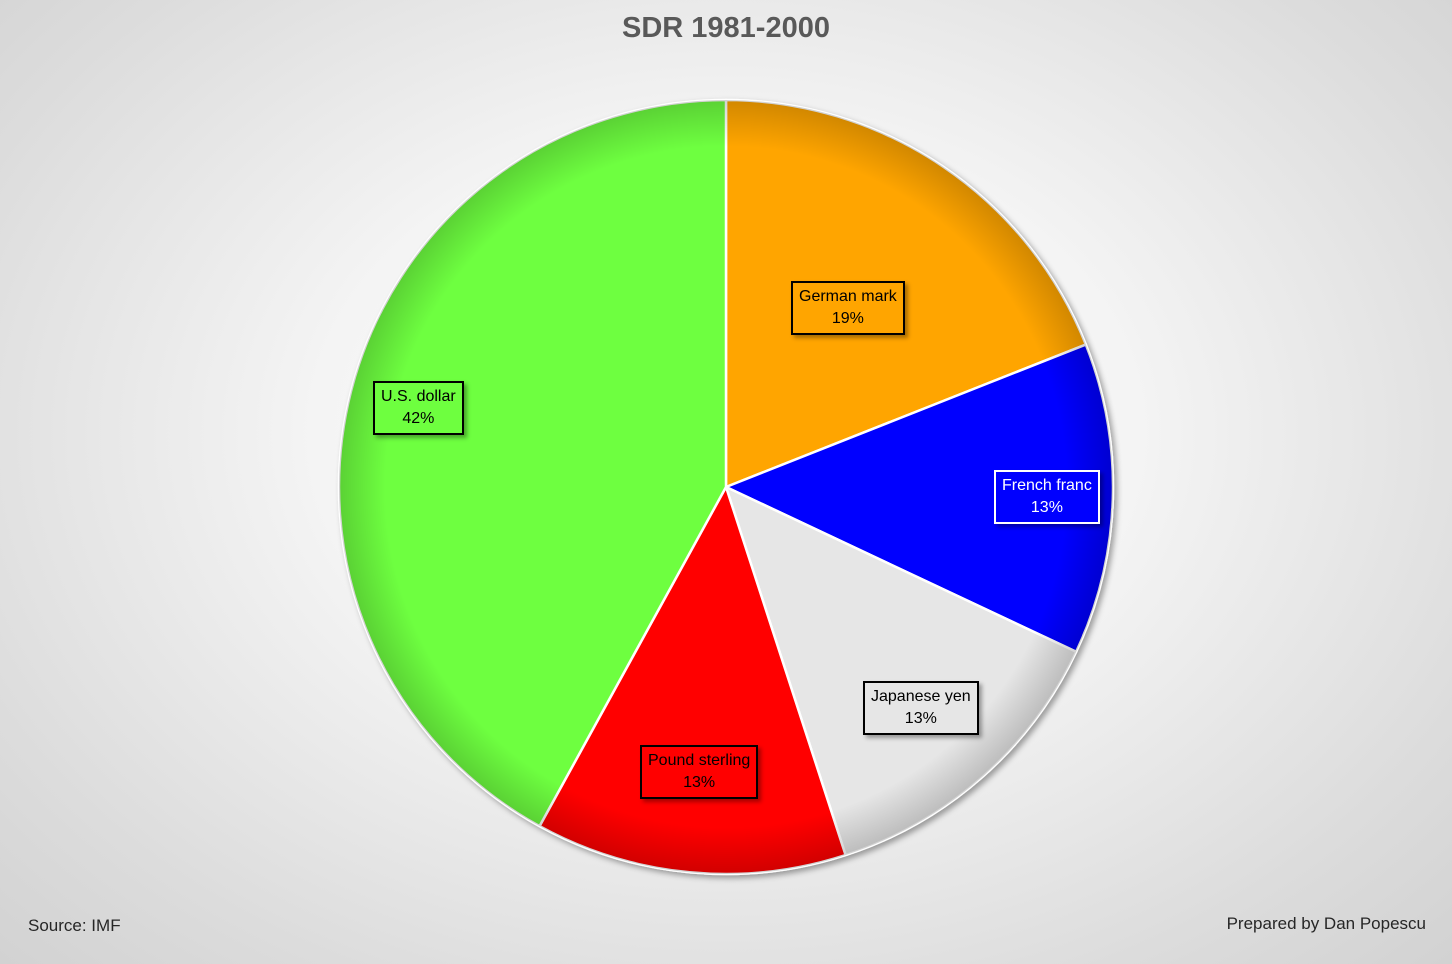 The height and width of the screenshot is (964, 1452). What do you see at coordinates (418, 408) in the screenshot?
I see `data-label-u-s-dollar: U.S. dollar 42%` at bounding box center [418, 408].